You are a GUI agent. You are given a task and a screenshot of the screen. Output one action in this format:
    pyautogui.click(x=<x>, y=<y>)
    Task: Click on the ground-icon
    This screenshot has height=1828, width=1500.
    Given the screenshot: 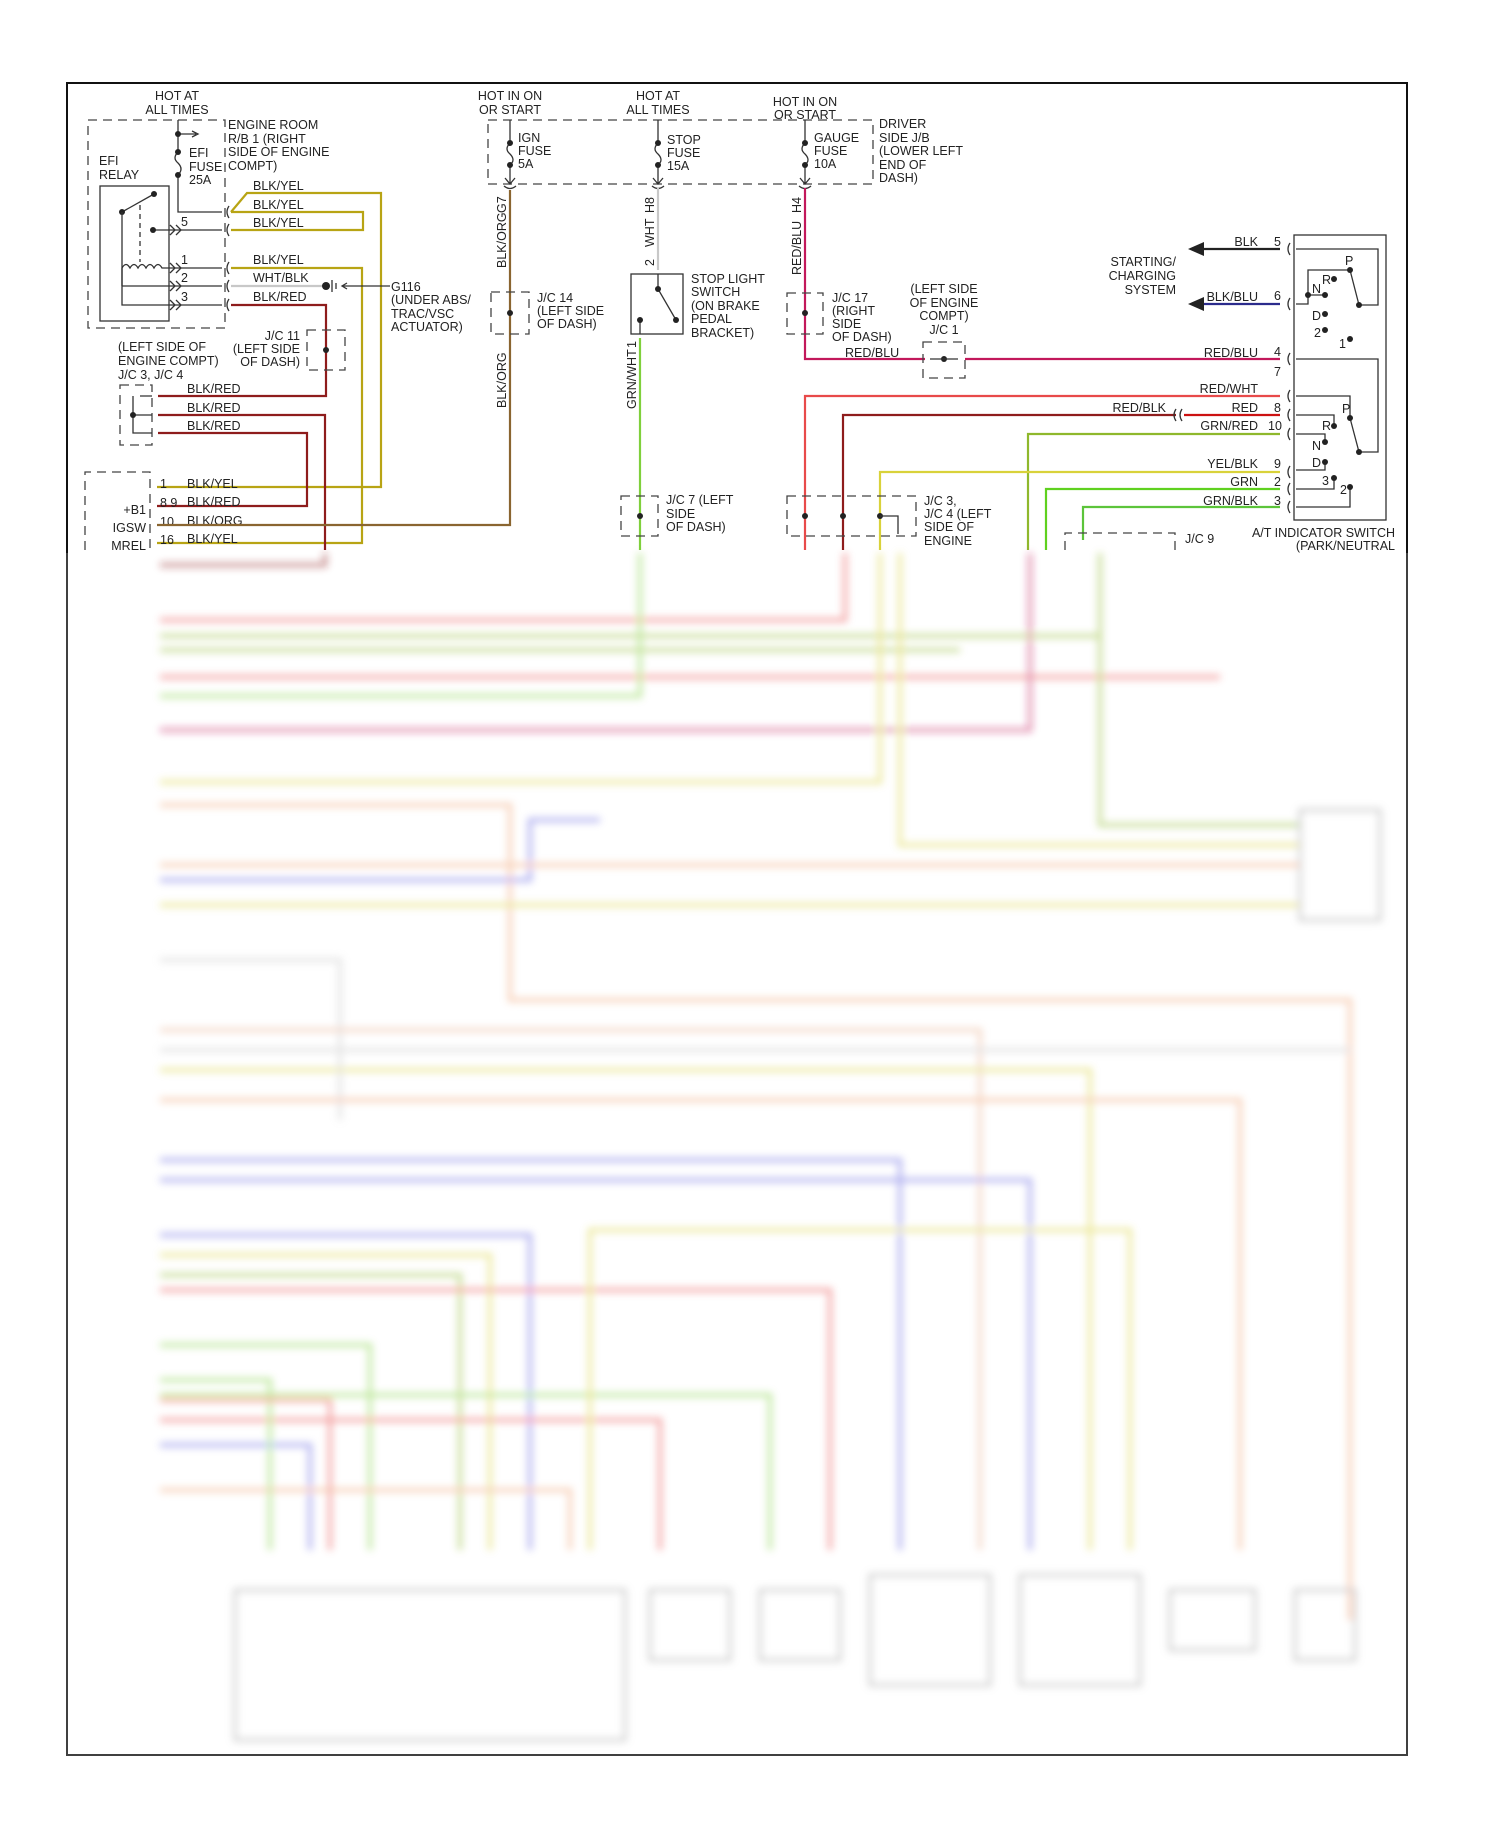 What is the action you would take?
    pyautogui.click(x=360, y=286)
    